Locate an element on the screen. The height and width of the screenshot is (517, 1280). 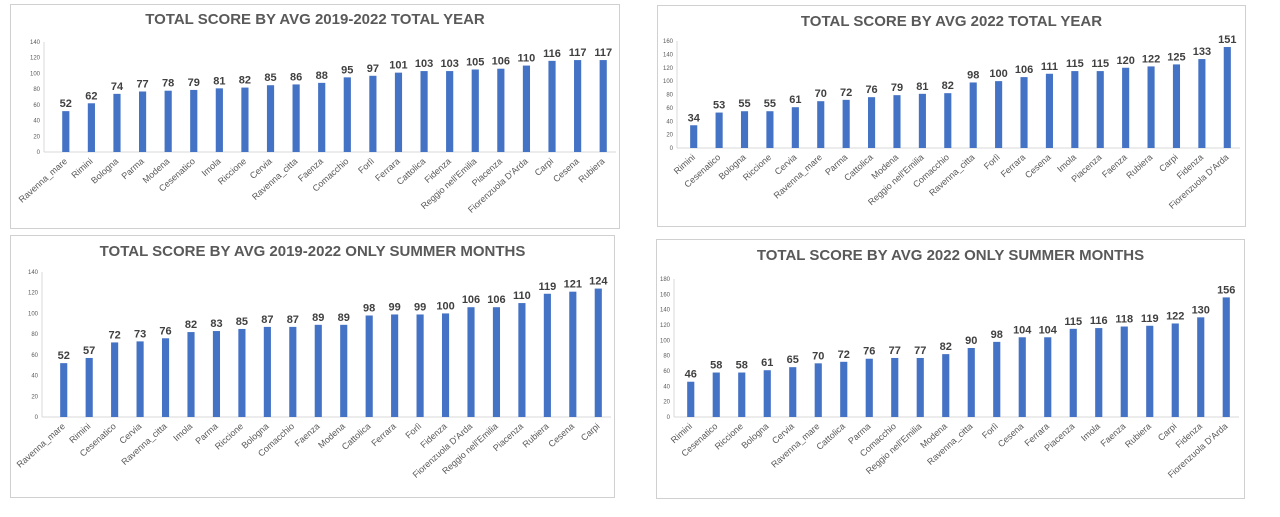
category-label: Bologna is located at coordinates (754, 436).